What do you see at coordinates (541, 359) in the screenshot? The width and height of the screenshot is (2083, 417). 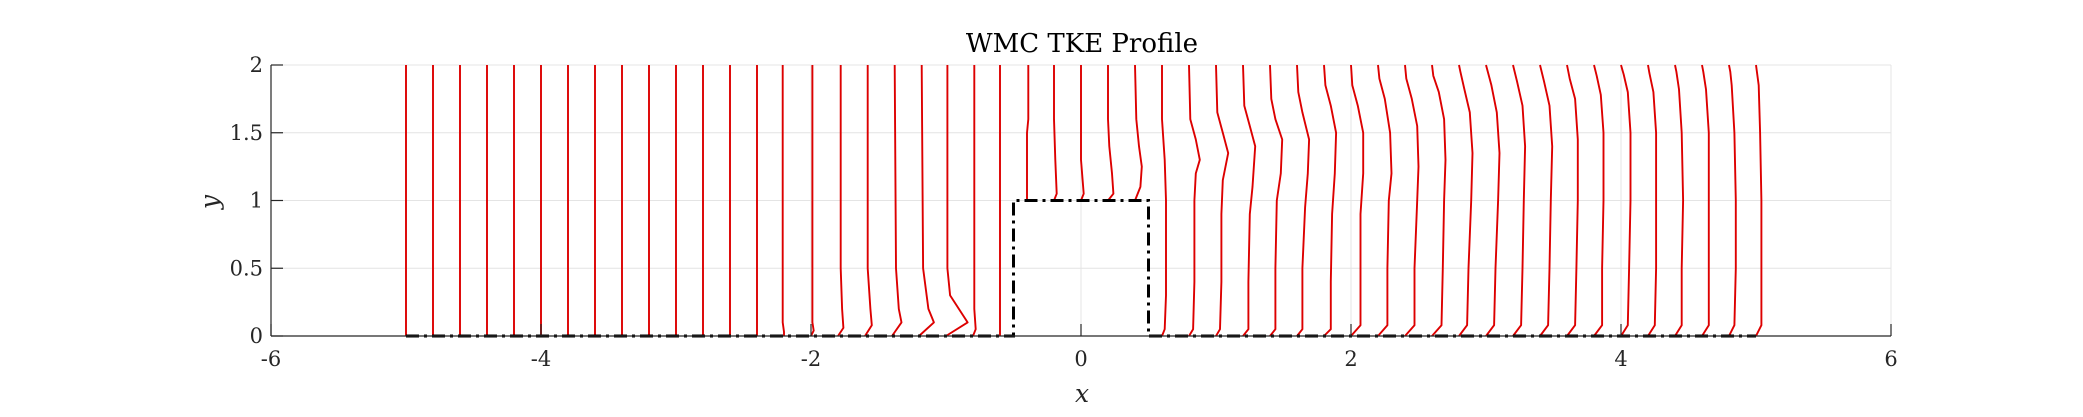 I see `x-tick-label: -4` at bounding box center [541, 359].